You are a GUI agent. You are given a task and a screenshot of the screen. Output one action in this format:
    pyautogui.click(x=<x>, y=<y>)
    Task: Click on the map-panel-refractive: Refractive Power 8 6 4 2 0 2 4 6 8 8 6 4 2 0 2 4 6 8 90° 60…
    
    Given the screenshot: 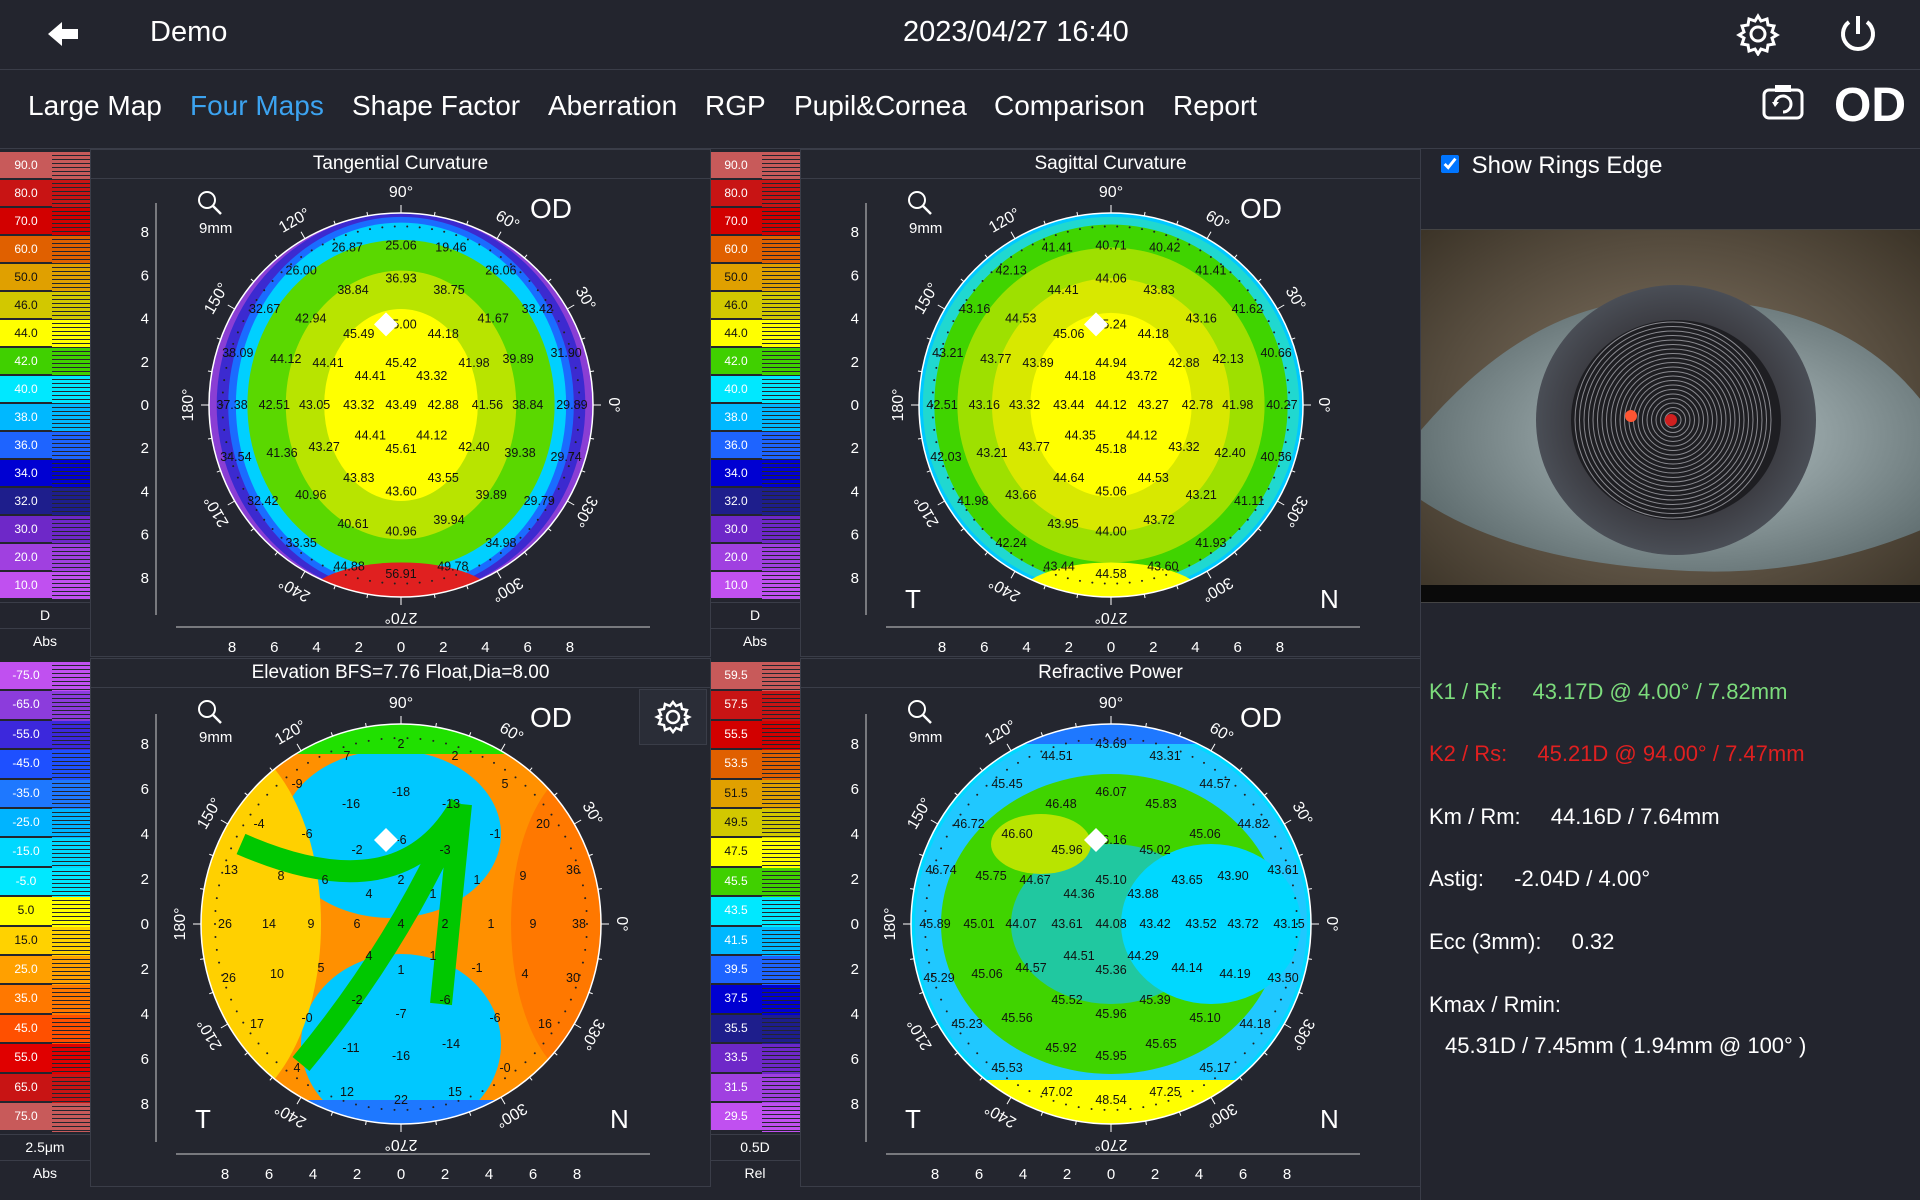 What is the action you would take?
    pyautogui.click(x=1110, y=922)
    